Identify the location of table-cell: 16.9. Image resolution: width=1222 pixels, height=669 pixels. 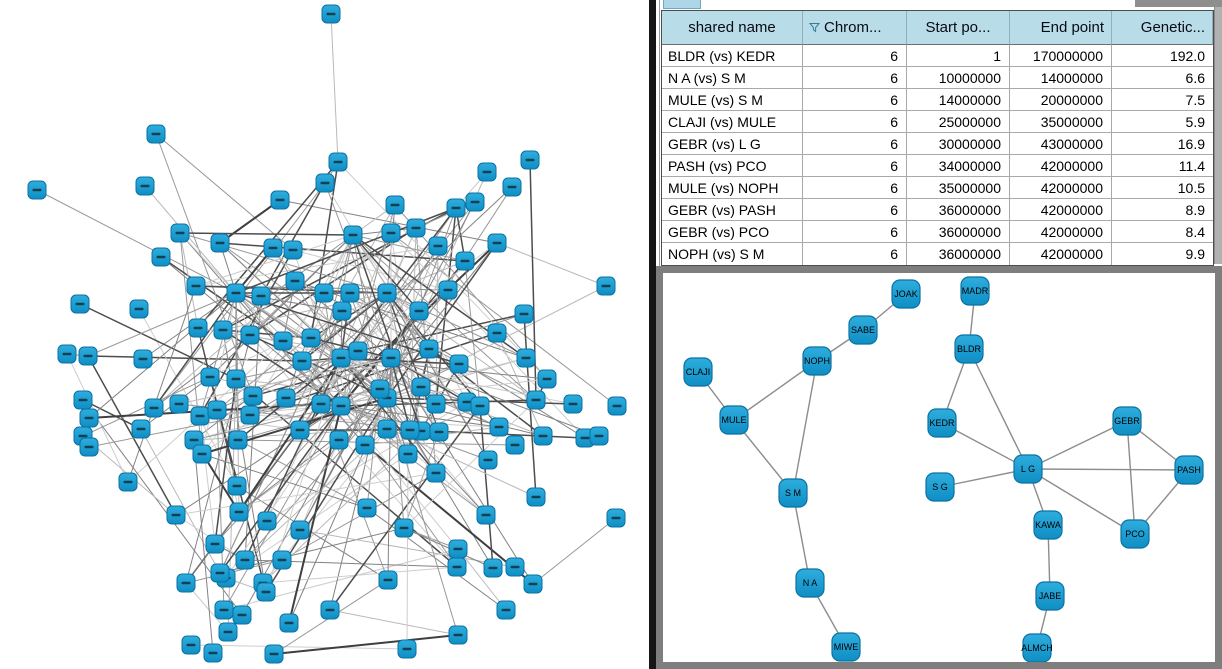
(1162, 144).